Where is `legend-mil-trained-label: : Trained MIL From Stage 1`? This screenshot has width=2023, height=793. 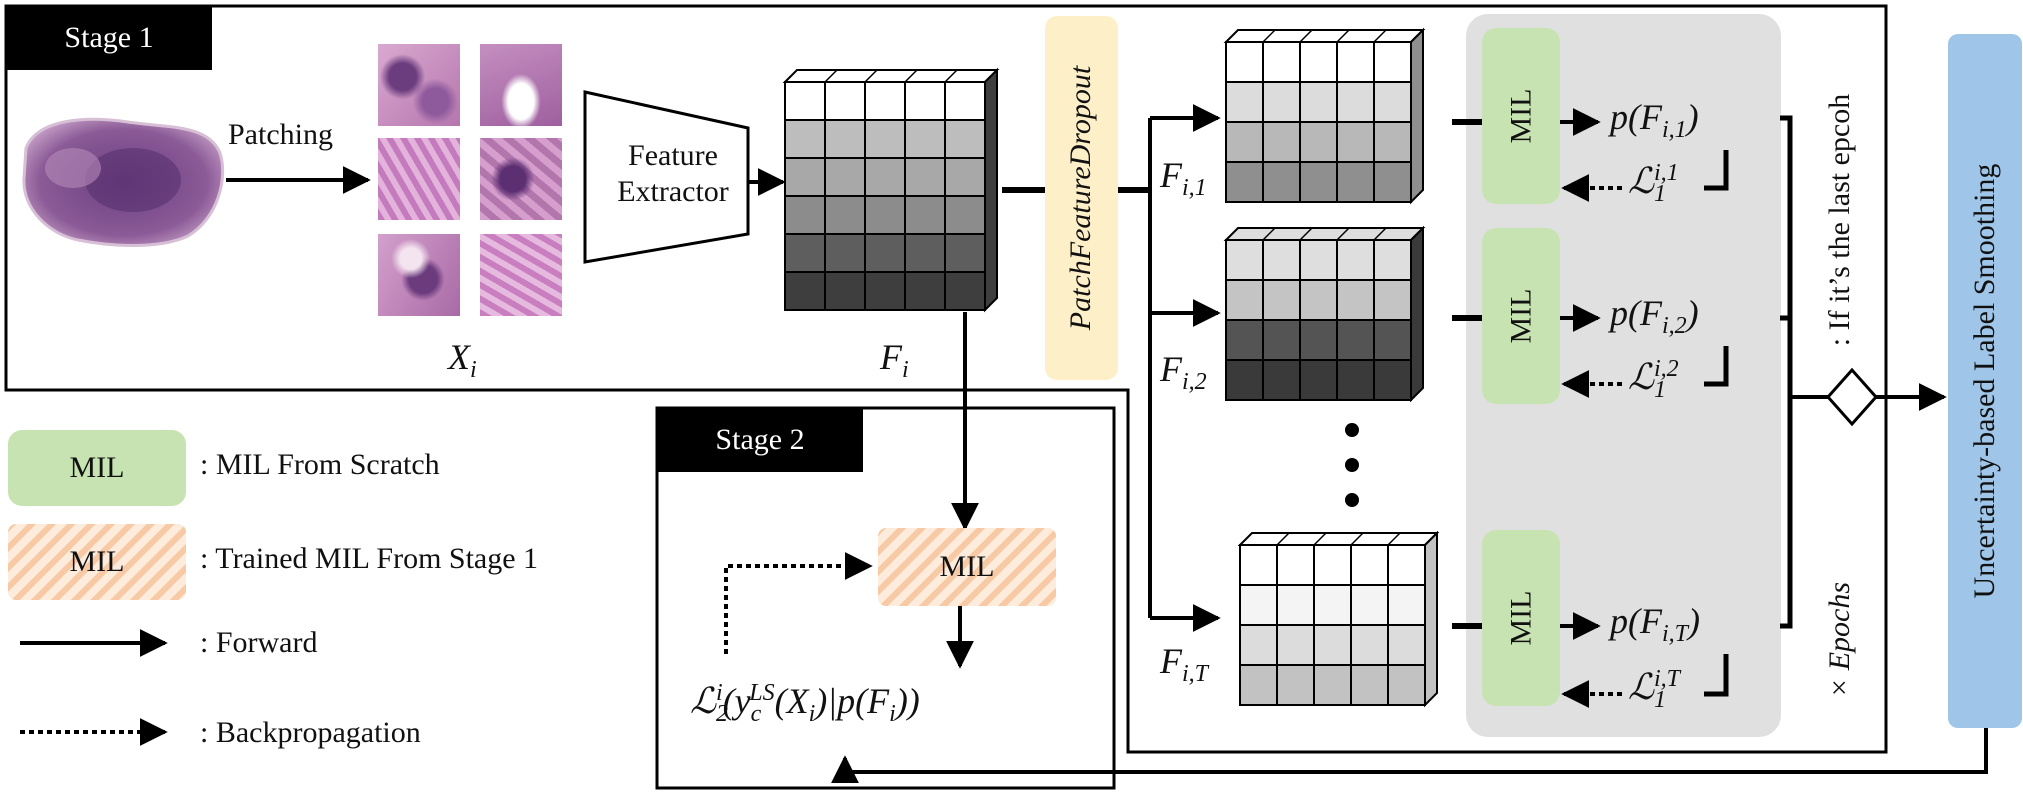
legend-mil-trained-label: : Trained MIL From Stage 1 is located at coordinates (369, 558).